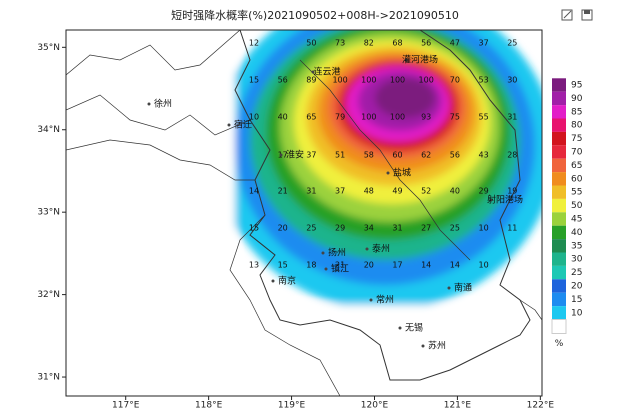  Describe the element at coordinates (426, 155) in the screenshot. I see `grid-value: 62` at that location.